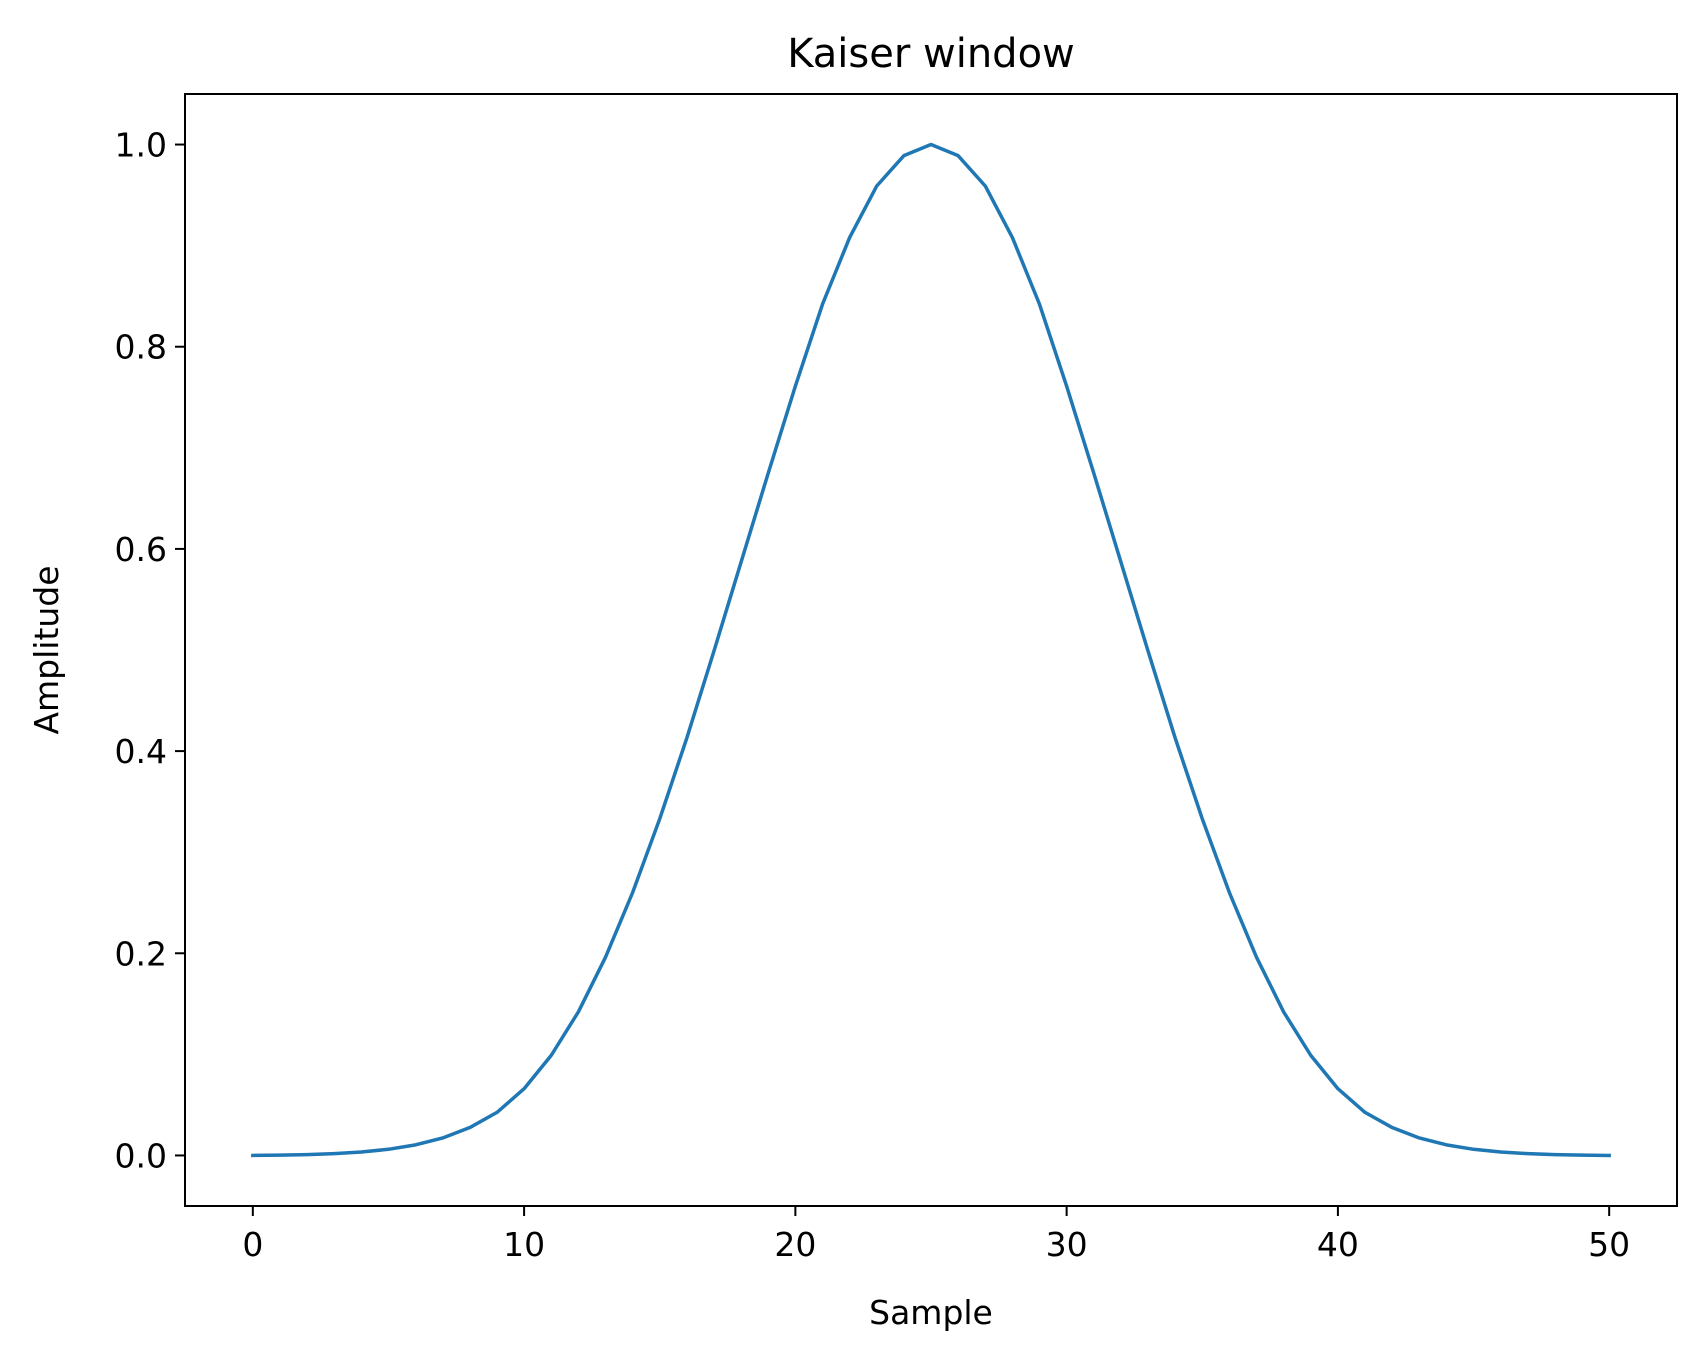 Image resolution: width=1702 pixels, height=1361 pixels. I want to click on x-axis-label: Sample, so click(931, 1312).